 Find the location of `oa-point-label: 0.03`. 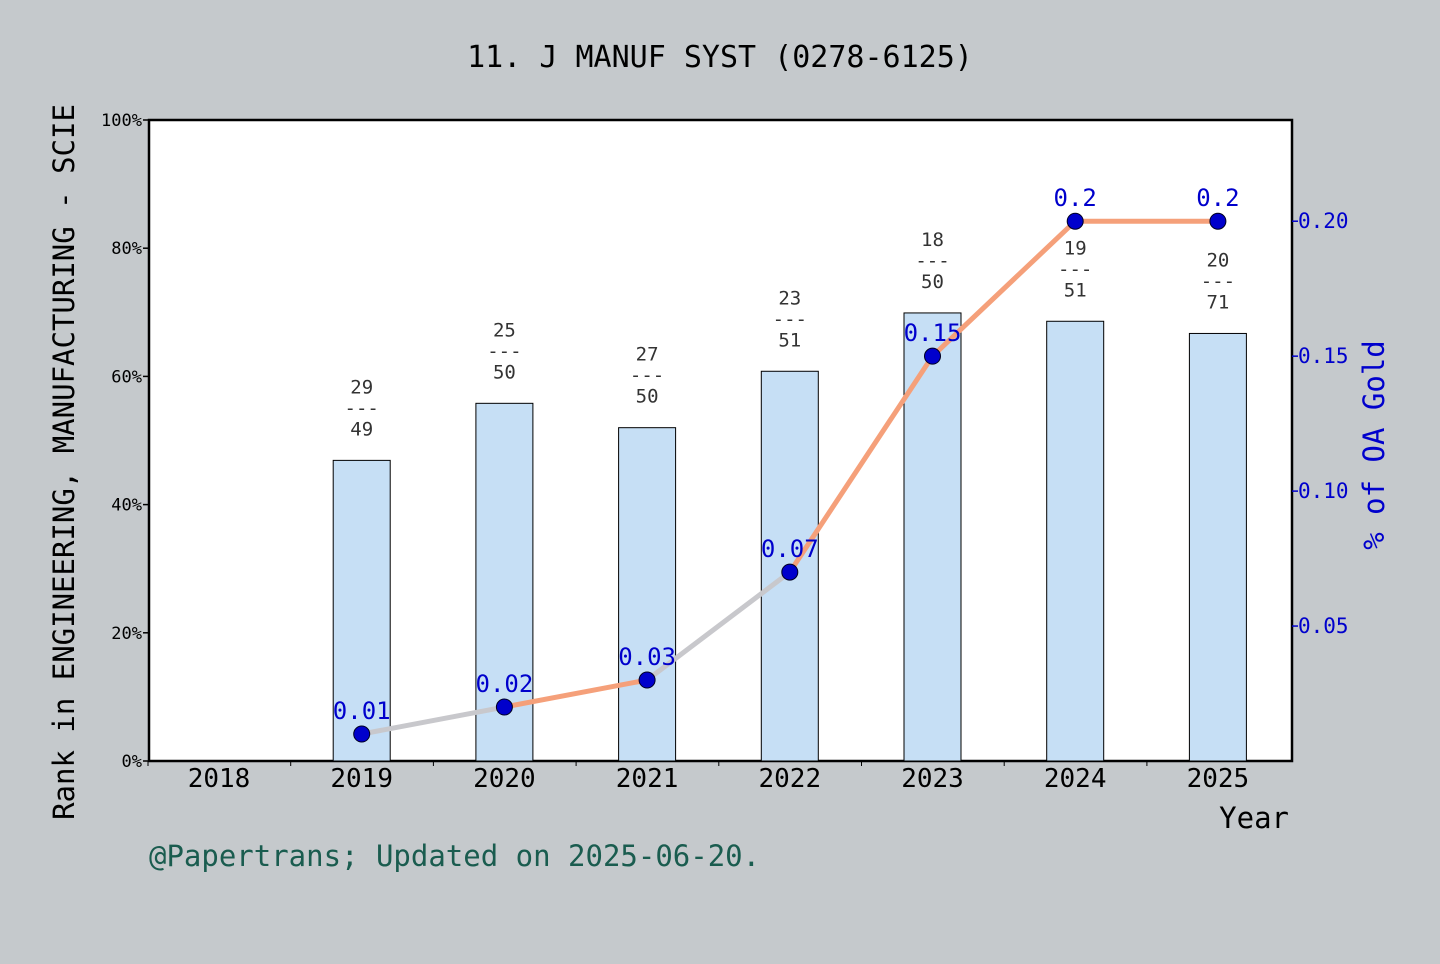

oa-point-label: 0.03 is located at coordinates (647, 657).